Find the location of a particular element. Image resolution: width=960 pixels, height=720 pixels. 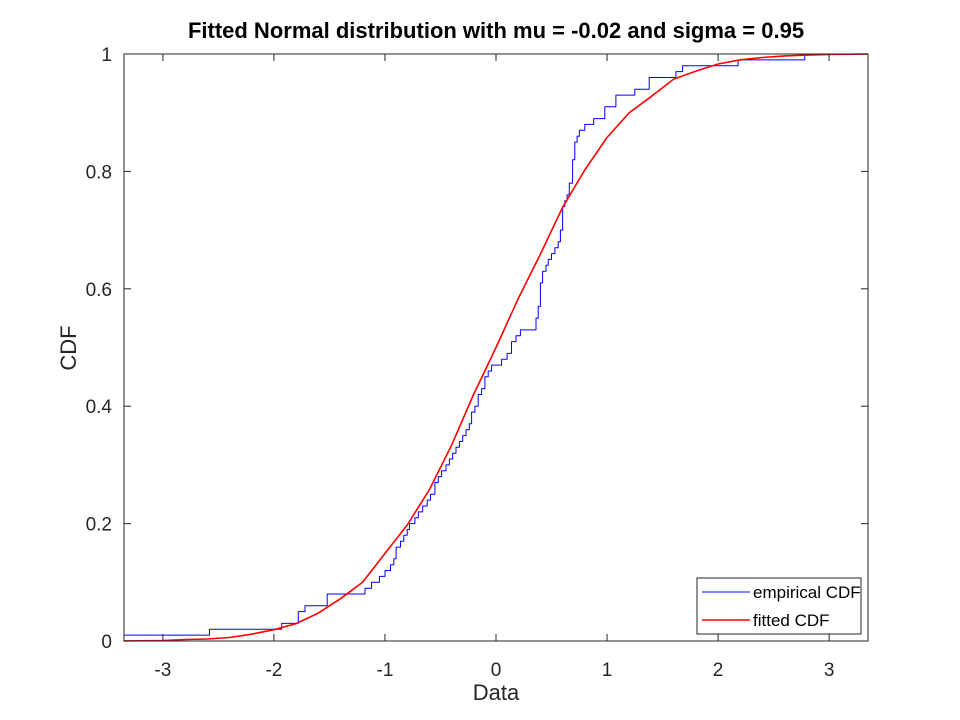

x-tick-label: 2 is located at coordinates (718, 670).